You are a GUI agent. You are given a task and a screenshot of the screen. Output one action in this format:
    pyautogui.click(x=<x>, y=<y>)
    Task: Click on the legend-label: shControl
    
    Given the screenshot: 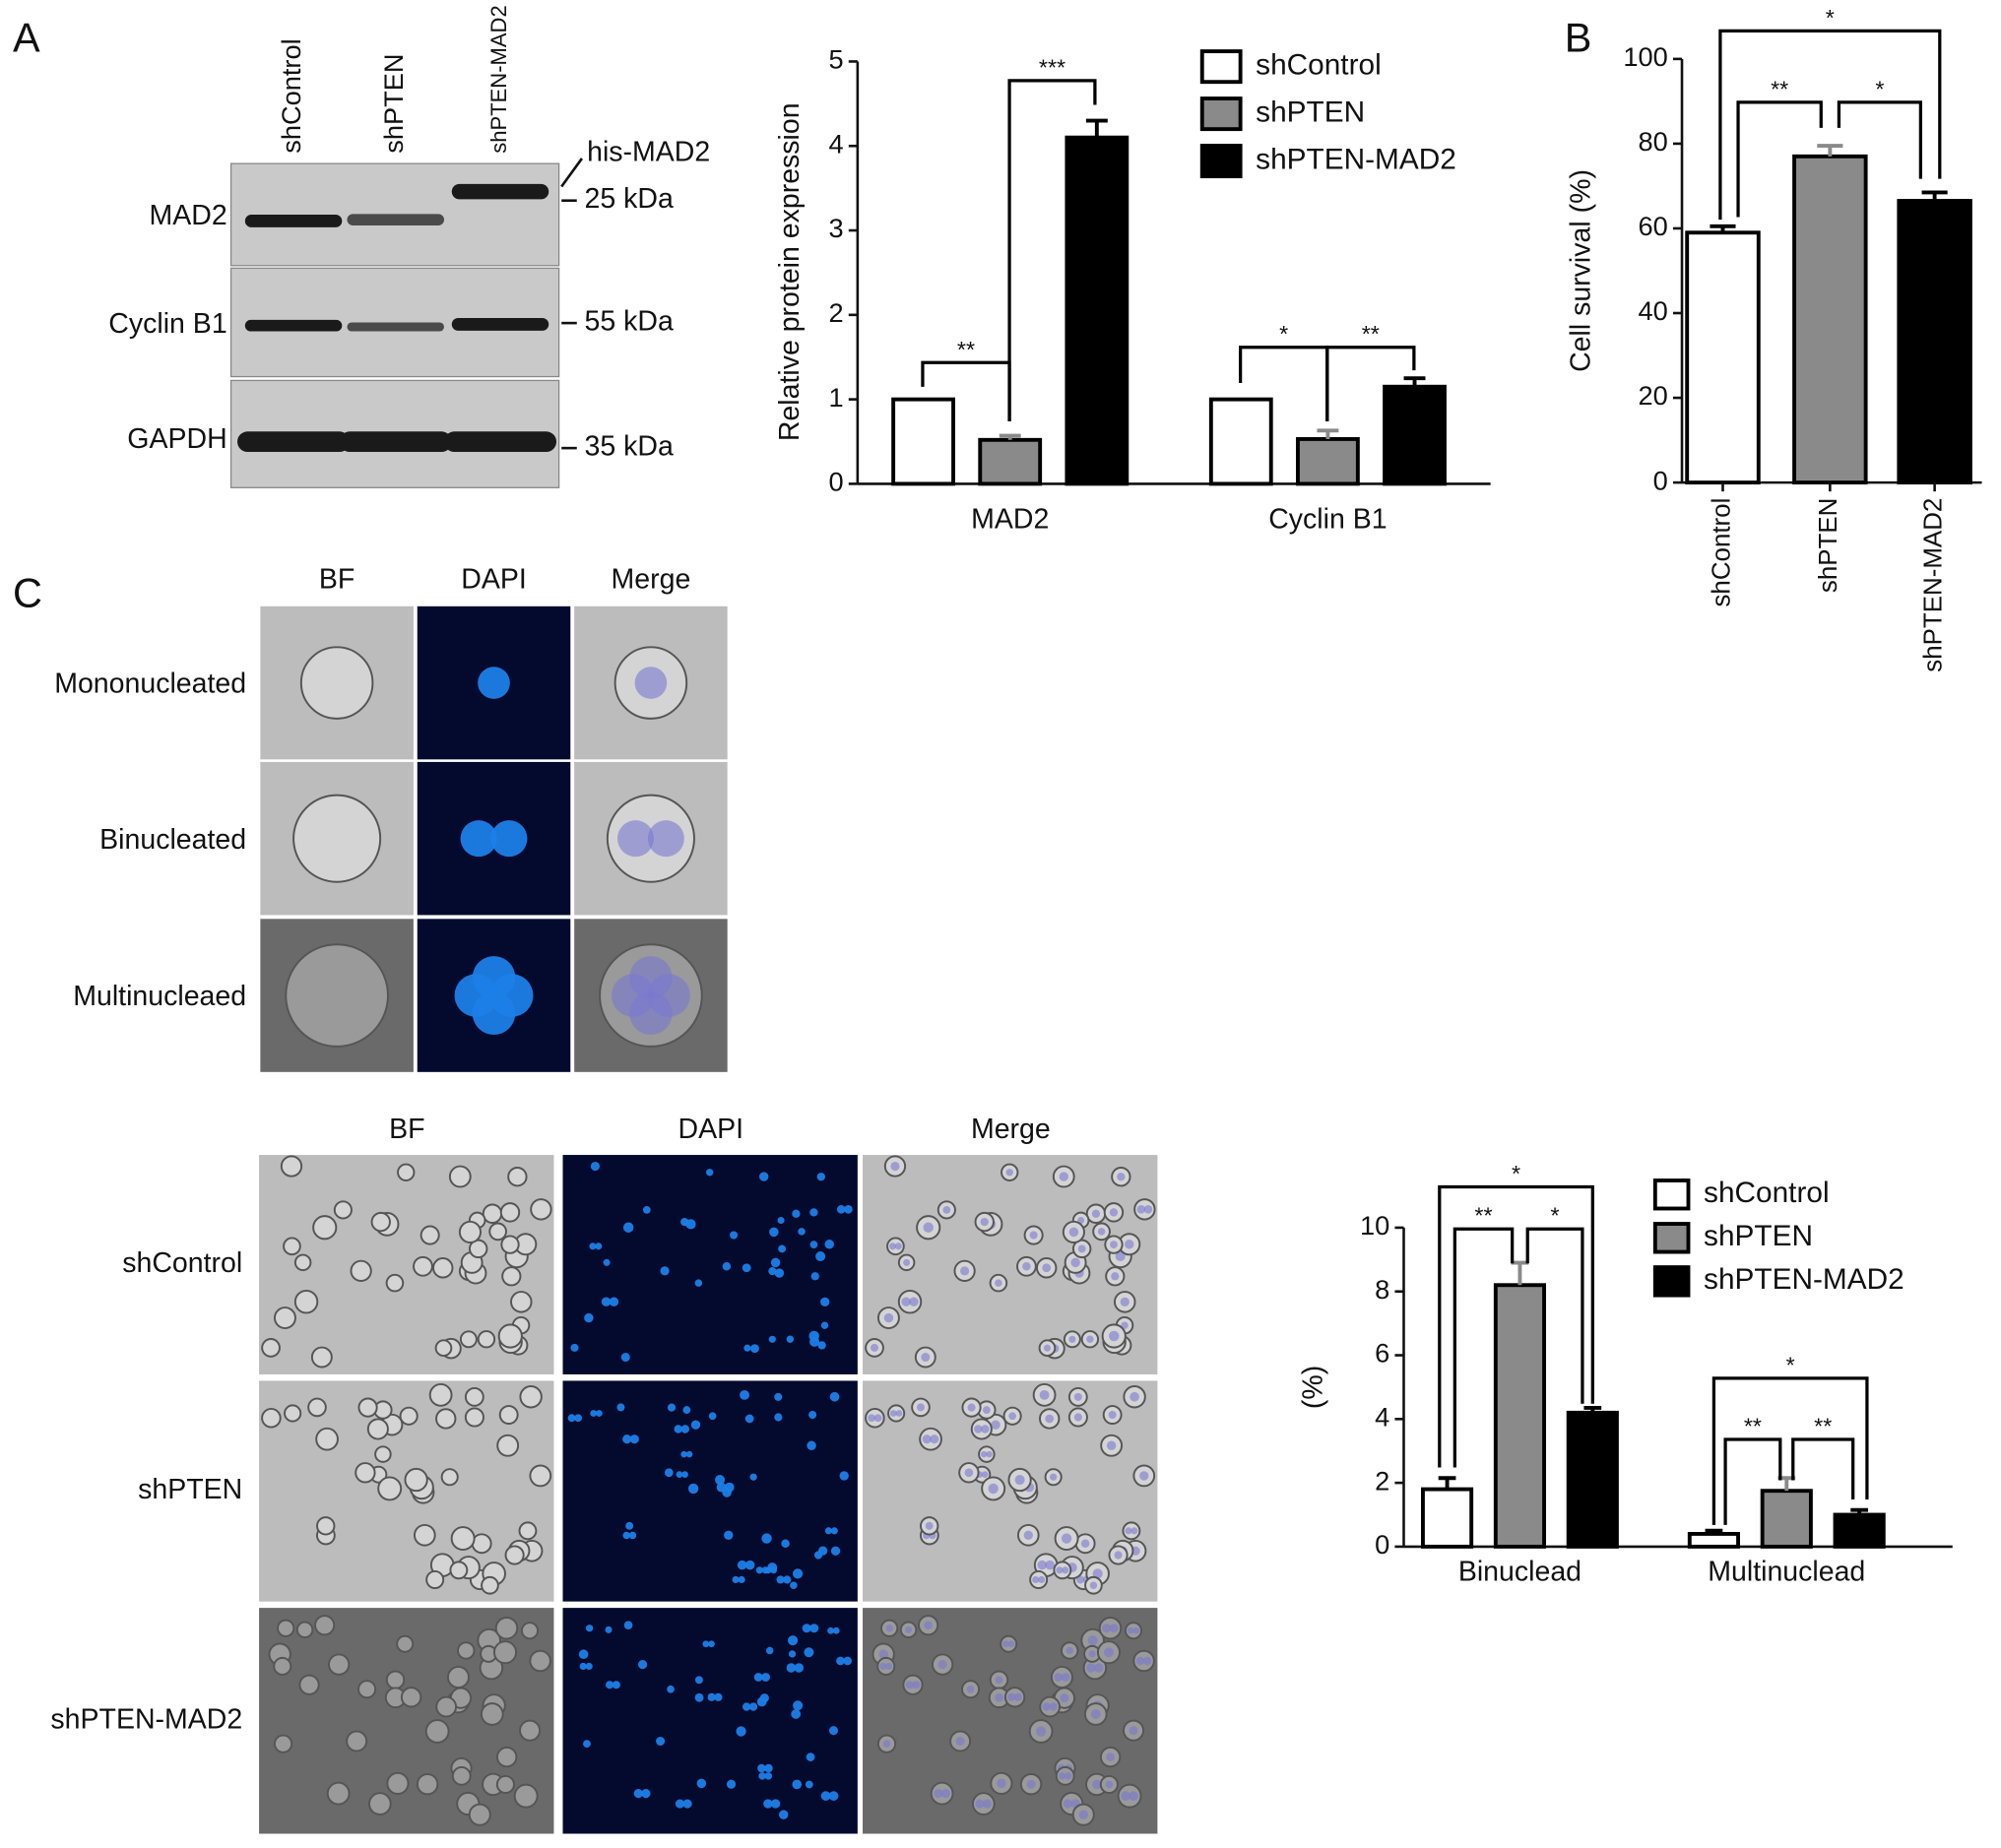 What is the action you would take?
    pyautogui.click(x=1767, y=1193)
    